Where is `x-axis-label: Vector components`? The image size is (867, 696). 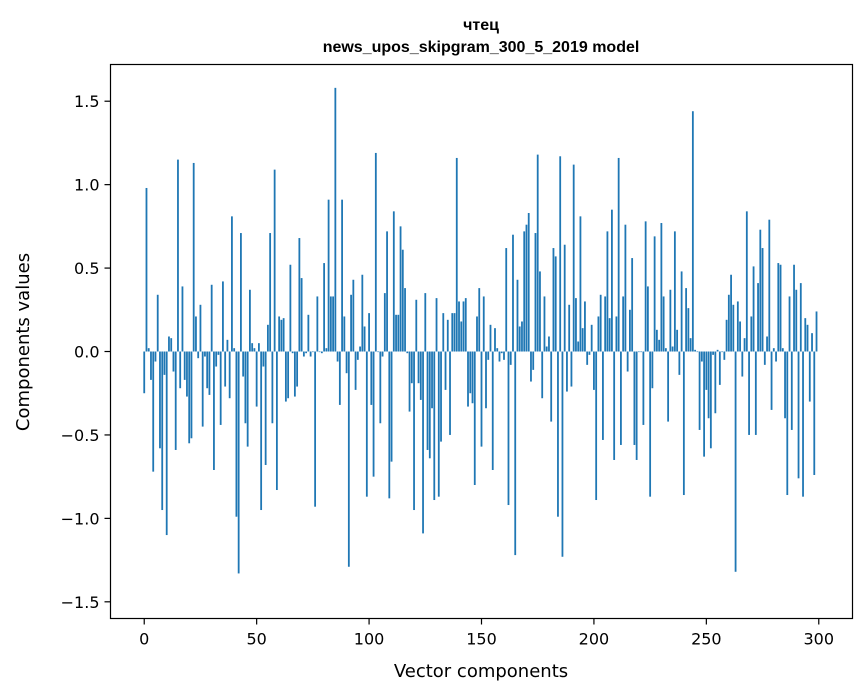 x-axis-label: Vector components is located at coordinates (481, 671).